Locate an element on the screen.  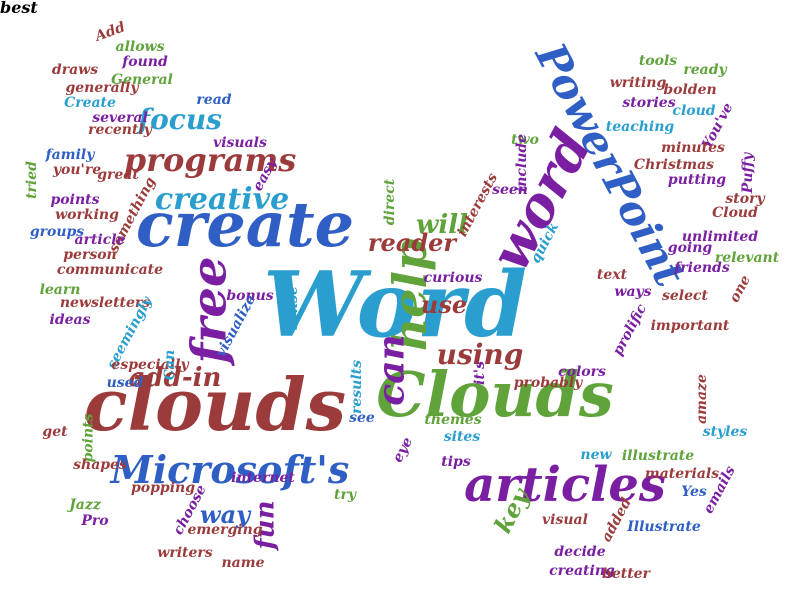
word-cloud-word: article is located at coordinates (100, 240).